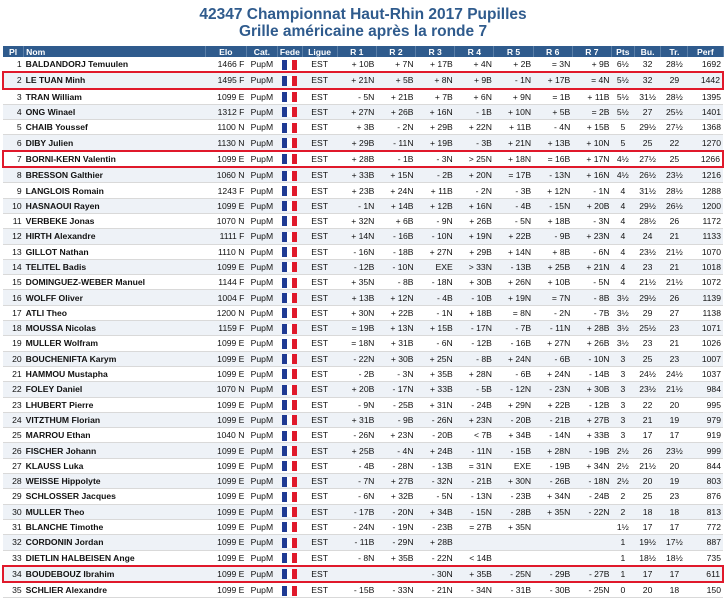  Describe the element at coordinates (357, 359) in the screenshot. I see `cell-round-1: - 22N` at that location.